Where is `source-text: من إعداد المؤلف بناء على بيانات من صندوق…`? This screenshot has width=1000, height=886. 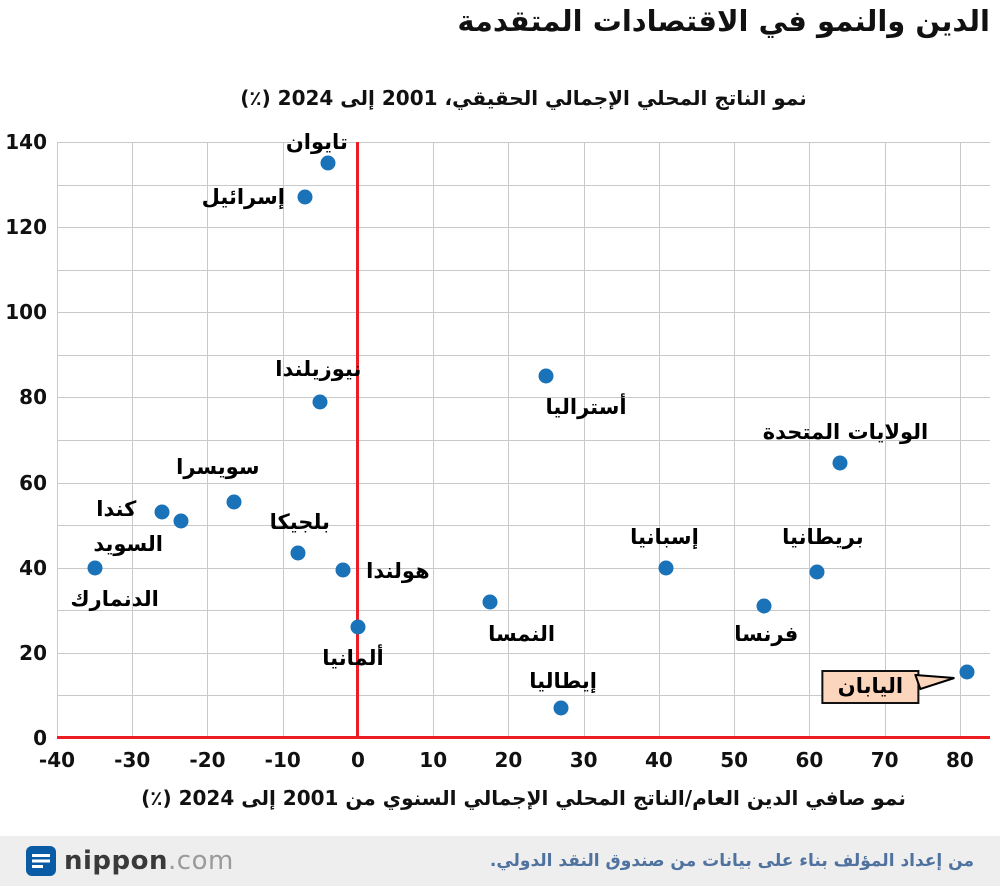 source-text: من إعداد المؤلف بناء على بيانات من صندوق… is located at coordinates (731, 861).